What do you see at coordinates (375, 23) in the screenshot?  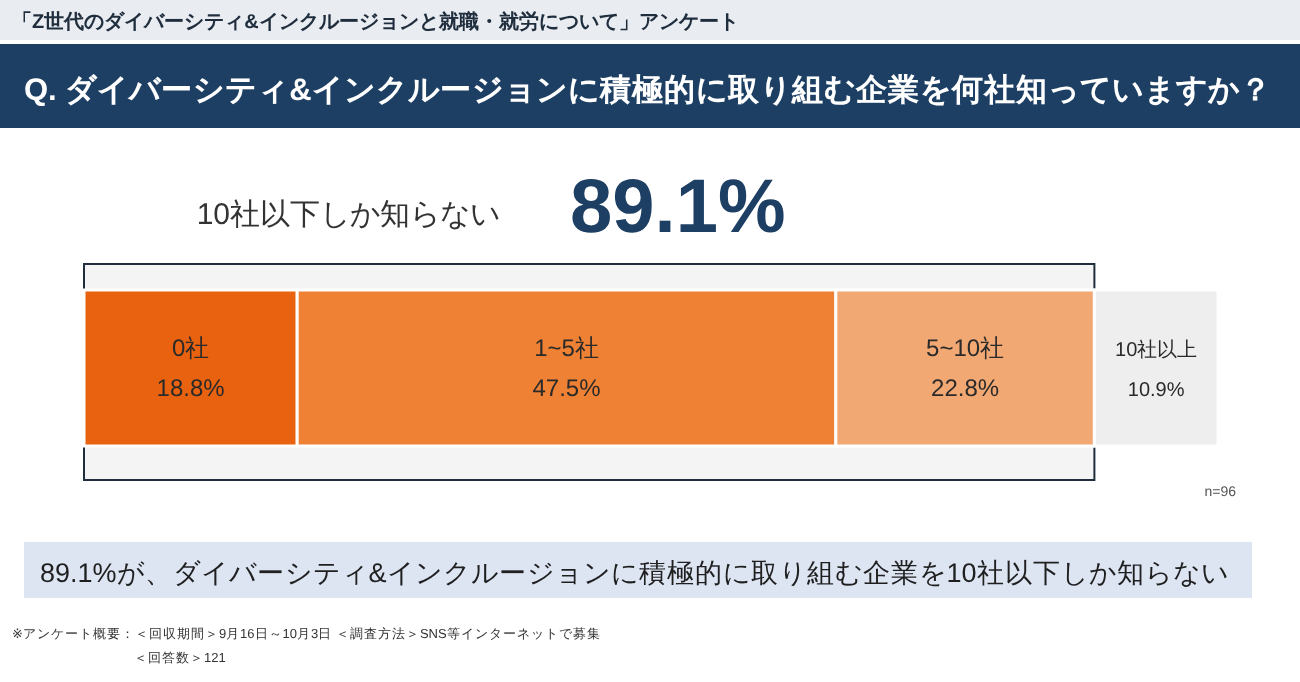 I see `title: 「Z世代のダイバーシティ&インクルージョンと就職・就労について」アンケート` at bounding box center [375, 23].